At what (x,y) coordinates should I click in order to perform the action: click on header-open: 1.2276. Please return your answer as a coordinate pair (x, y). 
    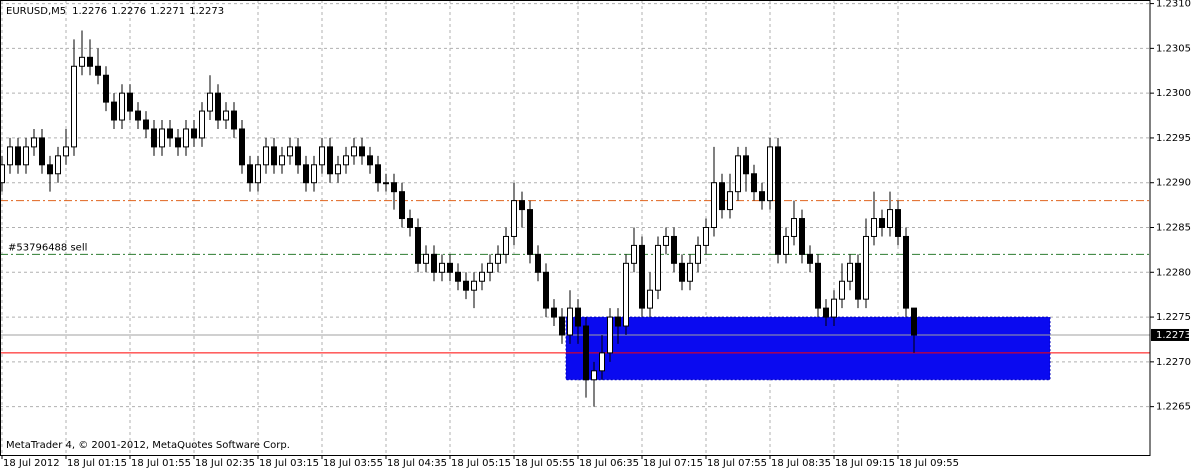
    Looking at the image, I should click on (89, 11).